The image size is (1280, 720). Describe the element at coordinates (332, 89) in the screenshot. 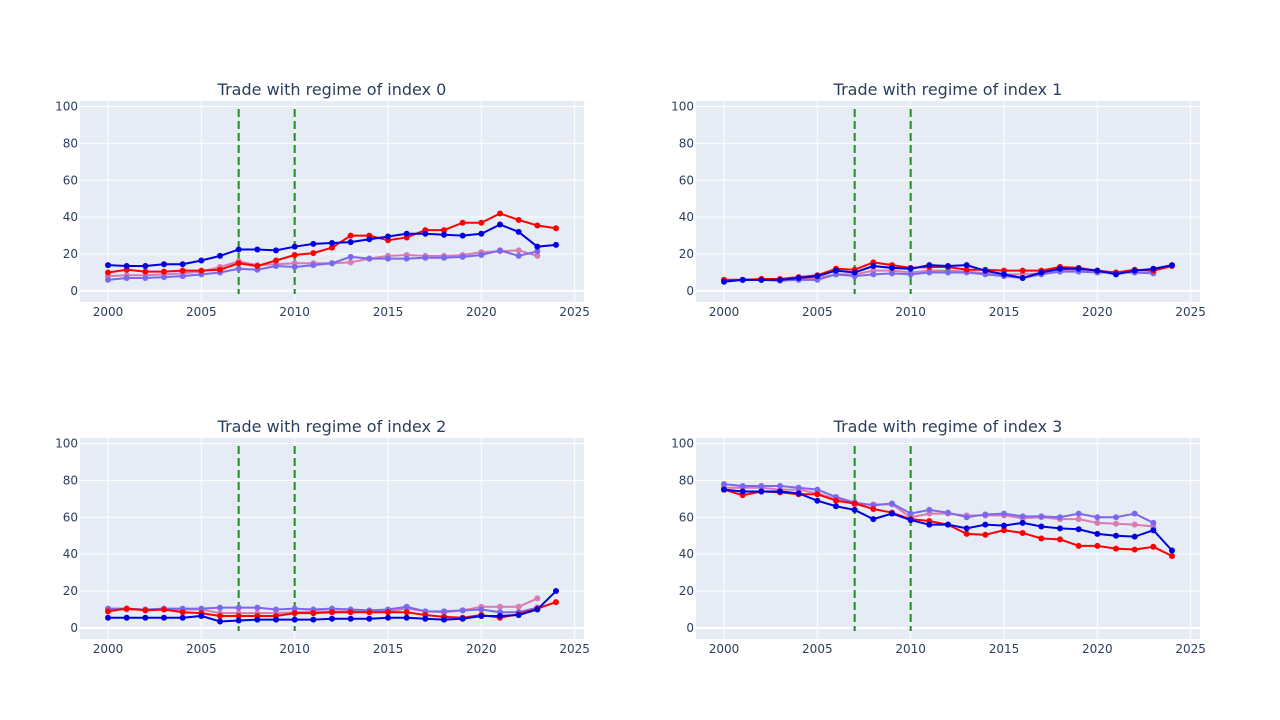

I see `subplot-title: Trade with regime of index 0` at that location.